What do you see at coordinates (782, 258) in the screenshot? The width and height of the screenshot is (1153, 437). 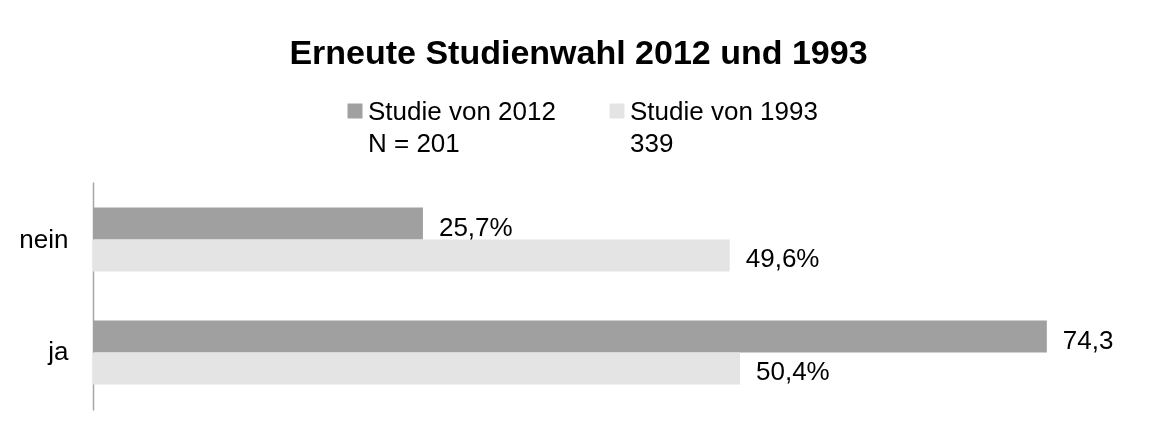 I see `data-label: 49,6%` at bounding box center [782, 258].